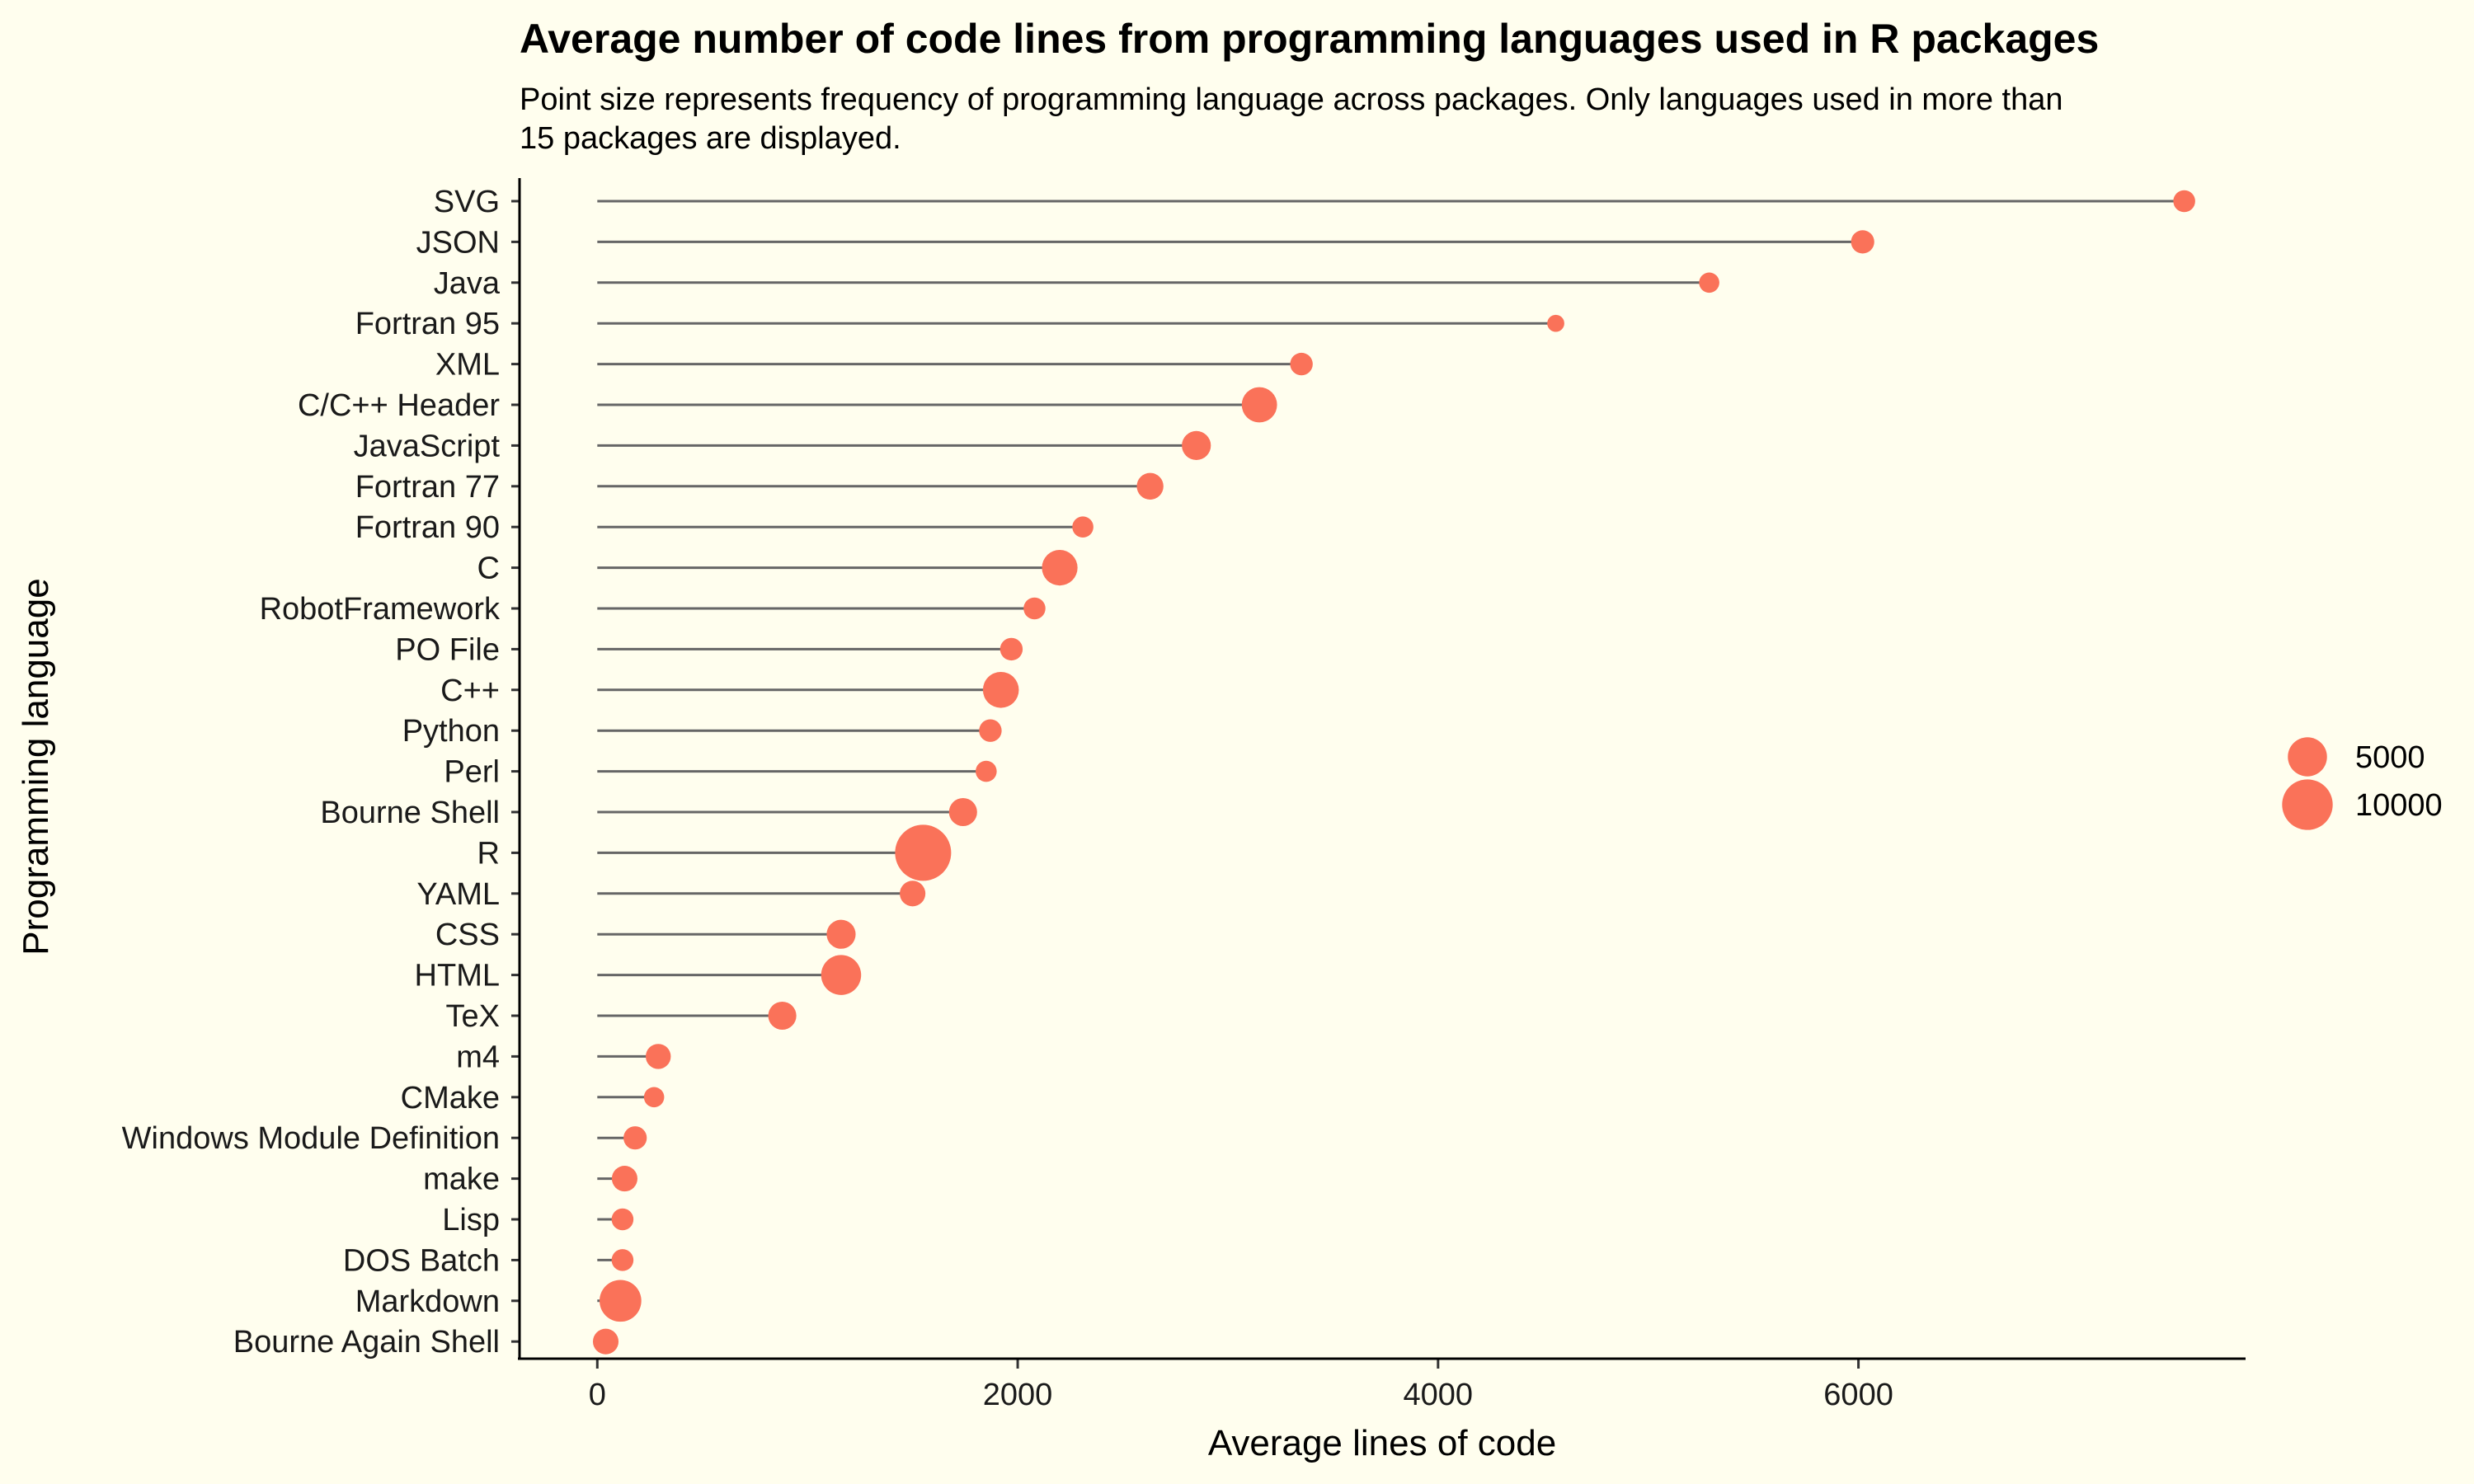  What do you see at coordinates (473, 1016) in the screenshot?
I see `y-tick-label: TeX` at bounding box center [473, 1016].